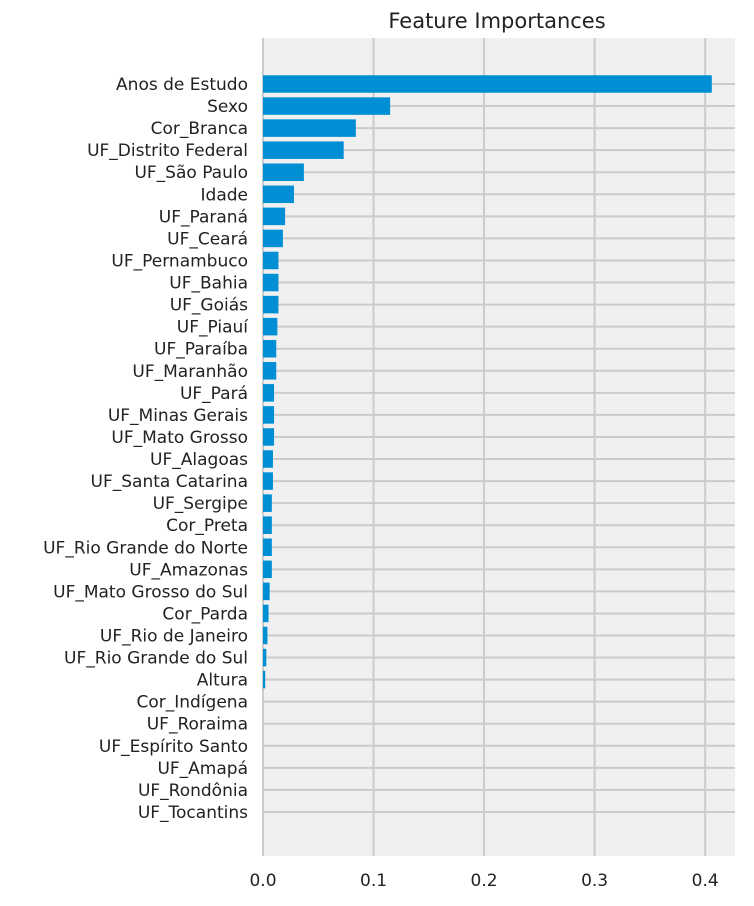 The height and width of the screenshot is (906, 754). I want to click on y-tick-label: Cor_Branca, so click(199, 129).